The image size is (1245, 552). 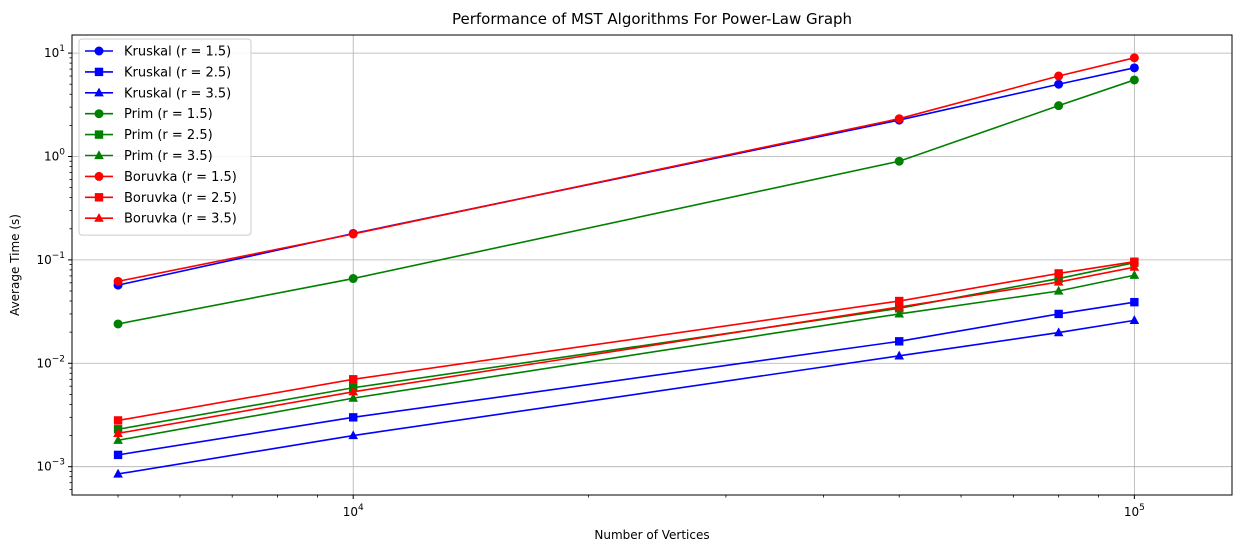 What do you see at coordinates (177, 93) in the screenshot?
I see `legend-label: Kruskal (r = 3.5)` at bounding box center [177, 93].